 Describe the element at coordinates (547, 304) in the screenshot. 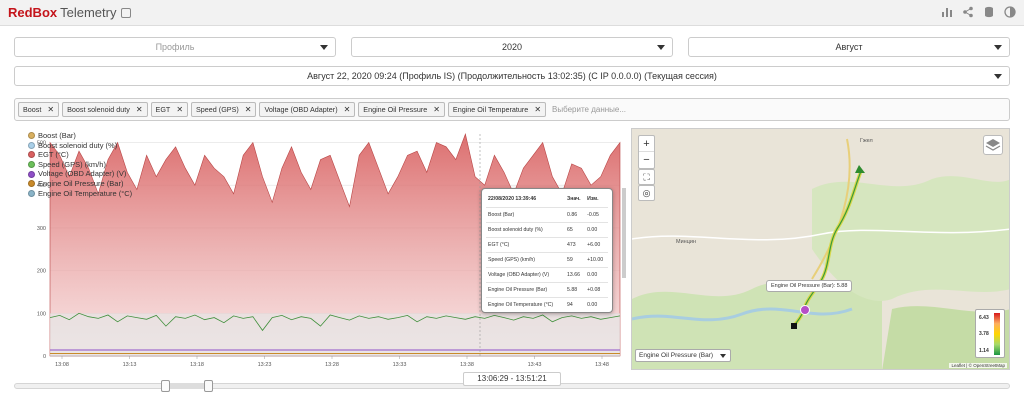

I see `tooltip-row: Engine Oil Temperature (°C) 94 0.00` at that location.